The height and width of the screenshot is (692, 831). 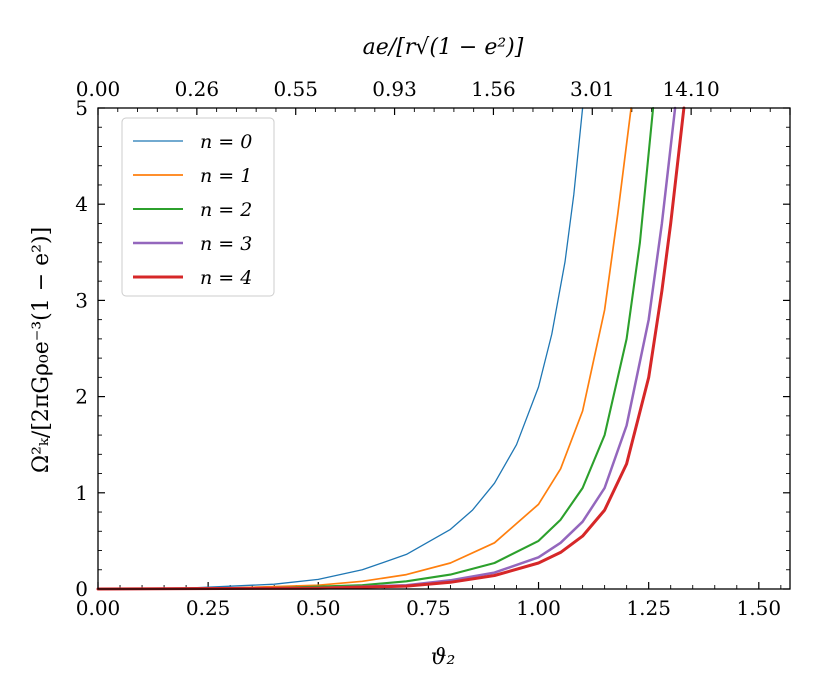 What do you see at coordinates (226, 176) in the screenshot?
I see `legend-label-n1: n = 1` at bounding box center [226, 176].